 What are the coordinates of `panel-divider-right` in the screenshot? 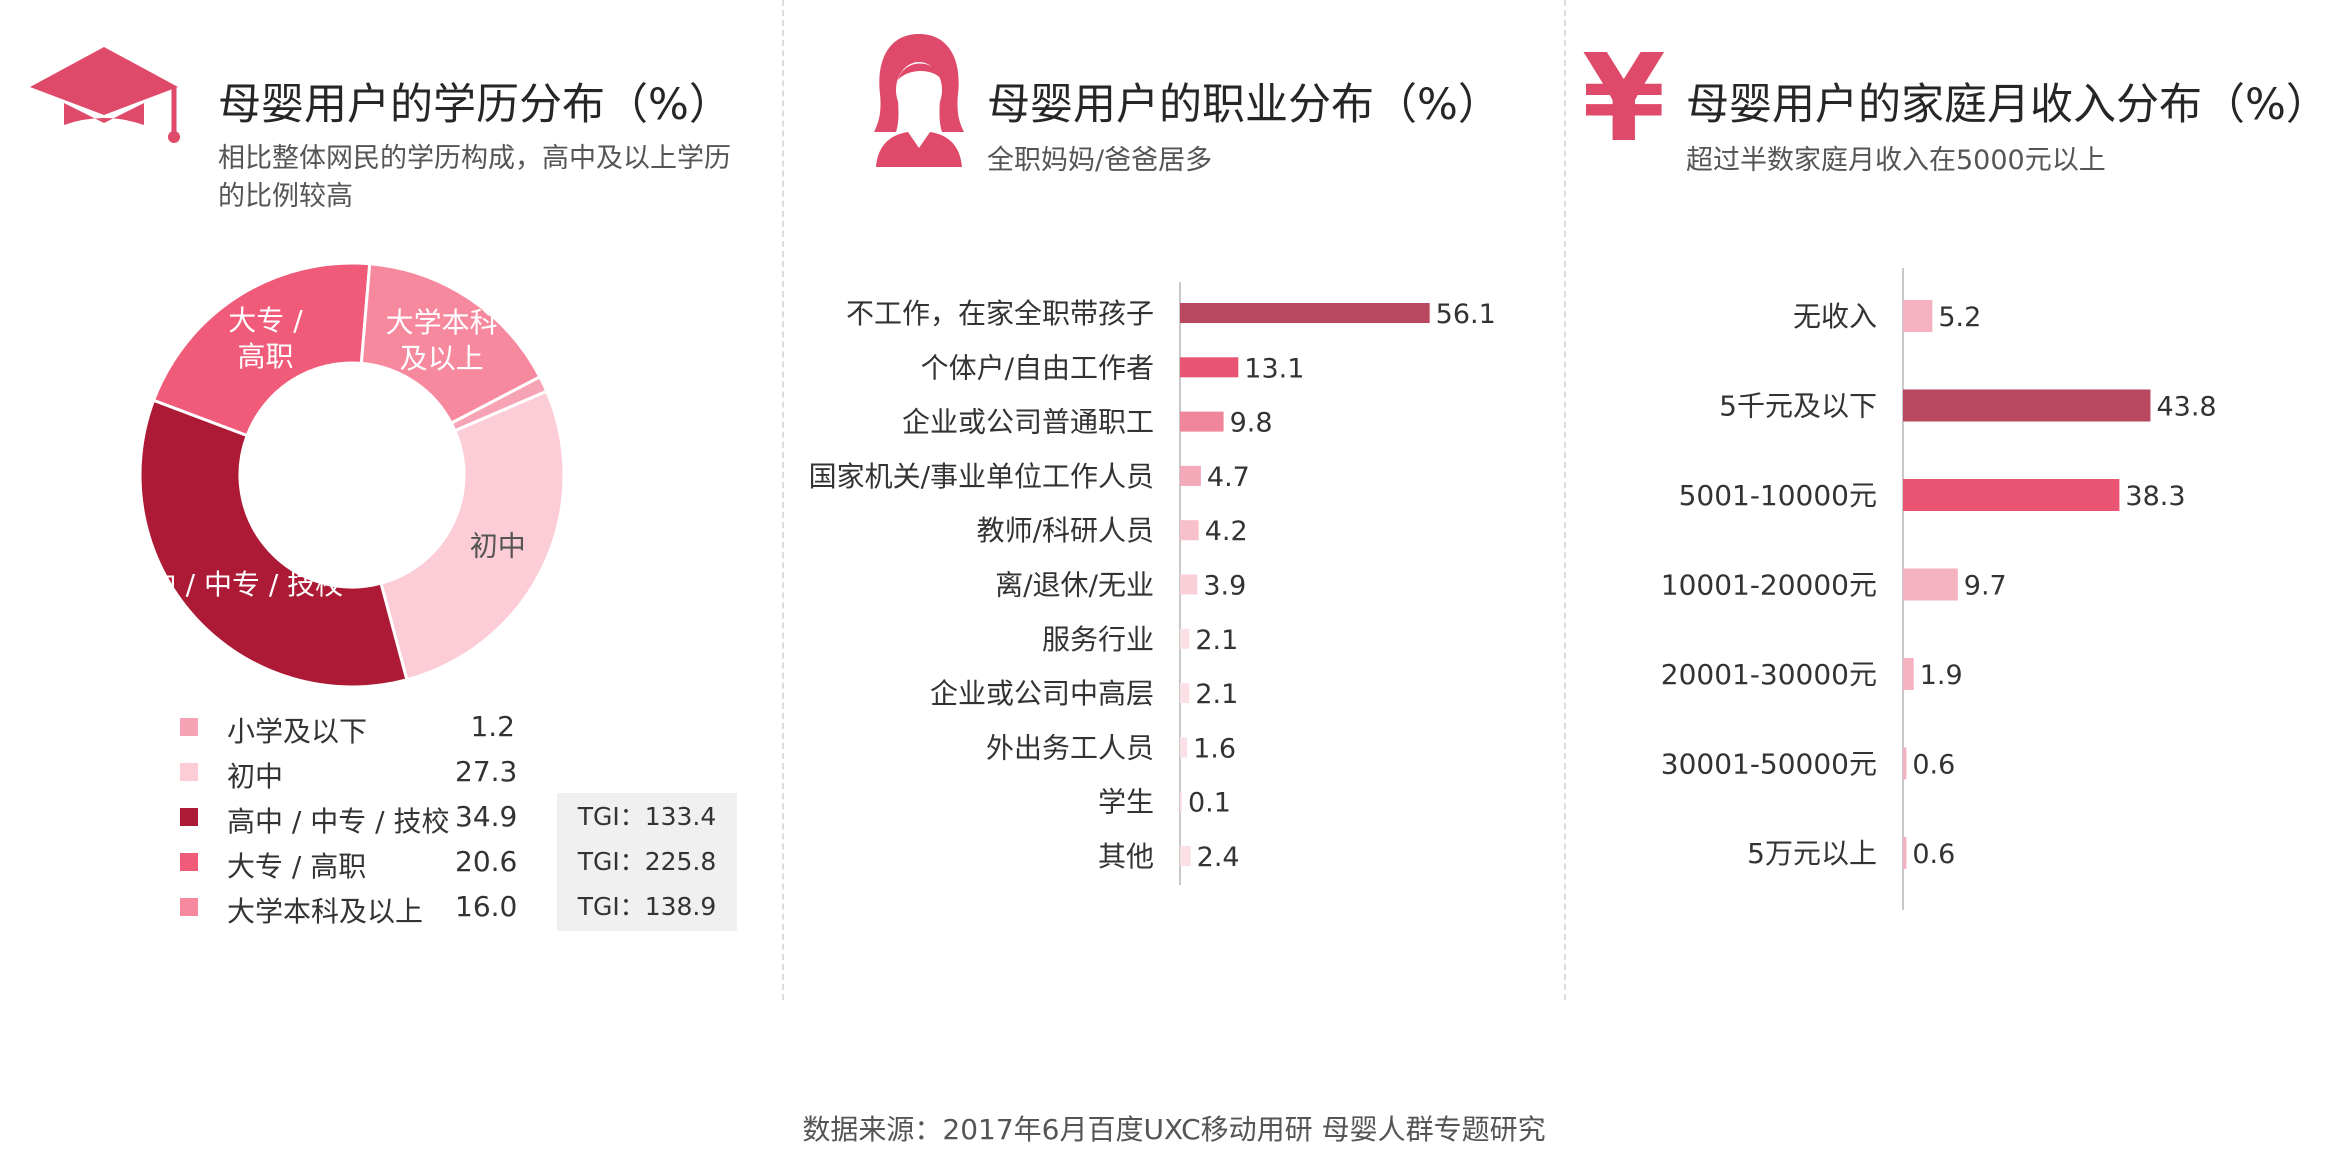 It's located at (1565, 500).